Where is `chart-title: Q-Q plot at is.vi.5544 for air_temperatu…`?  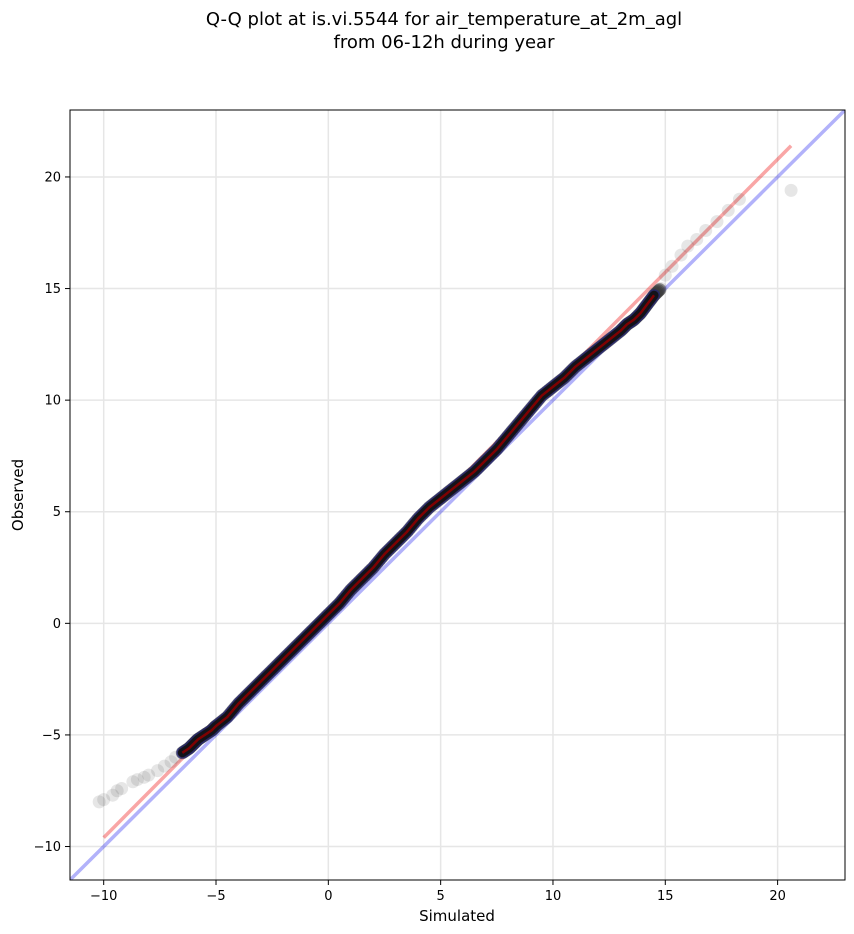
chart-title: Q-Q plot at is.vi.5544 for air_temperatu… is located at coordinates (444, 19).